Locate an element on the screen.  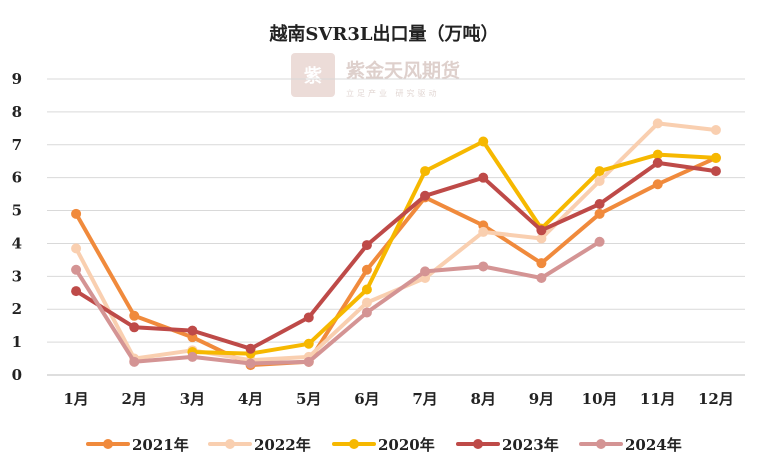
x-tick-label: 1月 is located at coordinates (75, 399).